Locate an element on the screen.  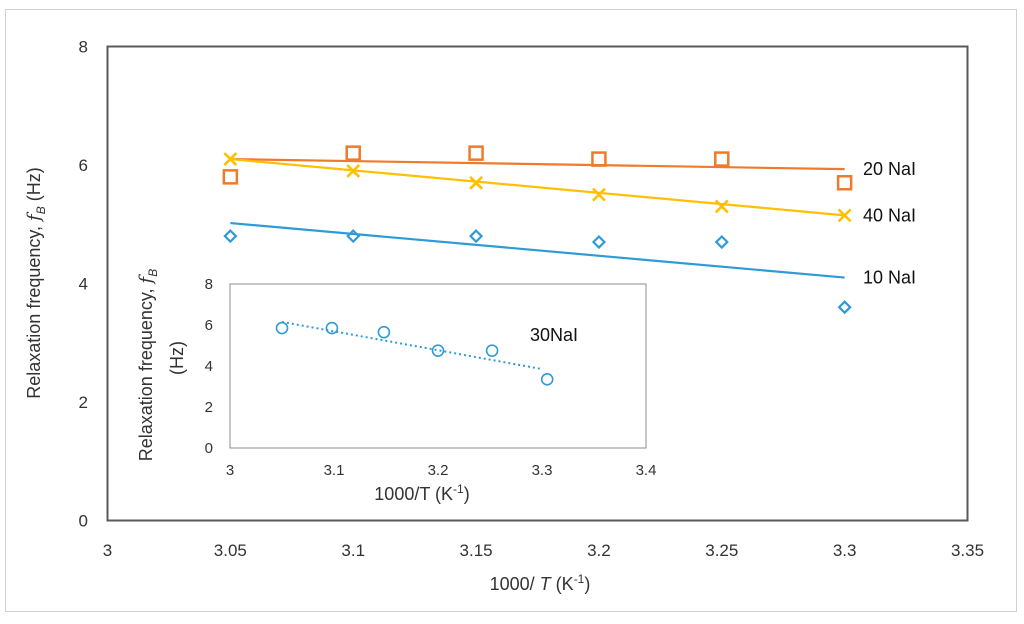
inset-trendlines is located at coordinates (412, 345).